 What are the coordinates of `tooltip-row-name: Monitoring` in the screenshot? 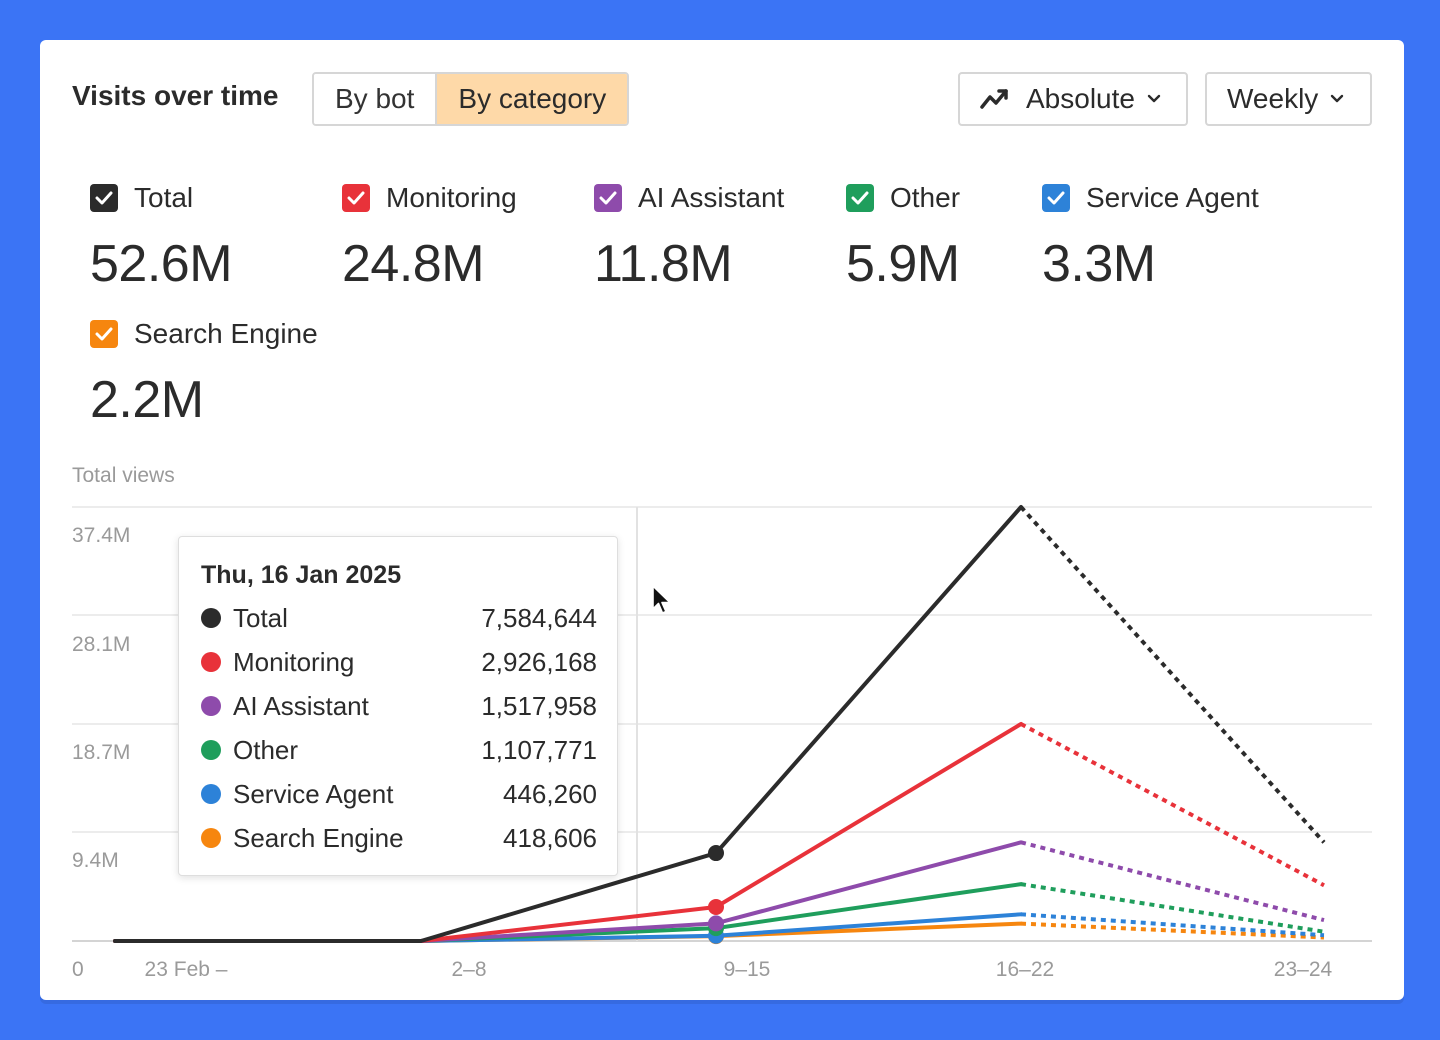 It's located at (294, 661).